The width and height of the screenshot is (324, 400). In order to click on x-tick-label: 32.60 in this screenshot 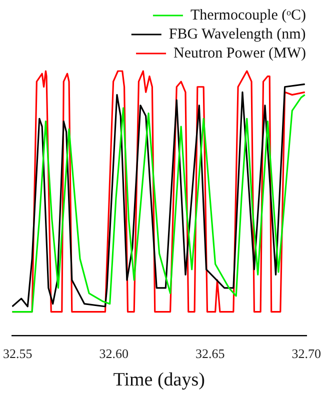, I will do `click(114, 353)`.